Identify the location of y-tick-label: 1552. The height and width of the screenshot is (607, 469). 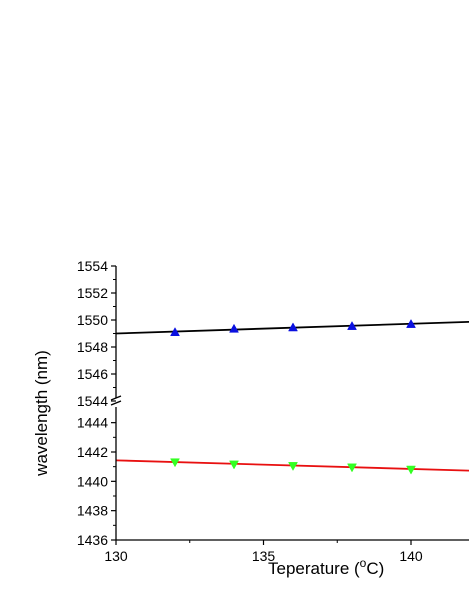
(92, 293).